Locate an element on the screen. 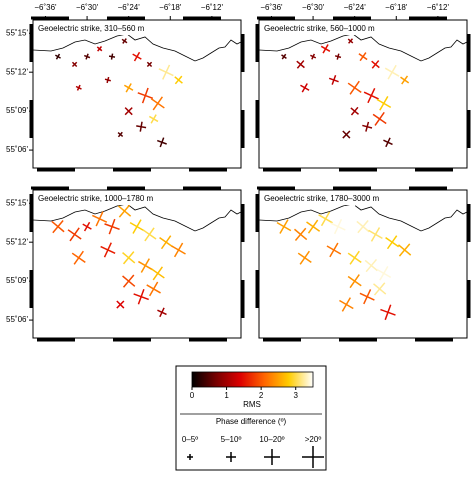  title-box is located at coordinates (323, 198).